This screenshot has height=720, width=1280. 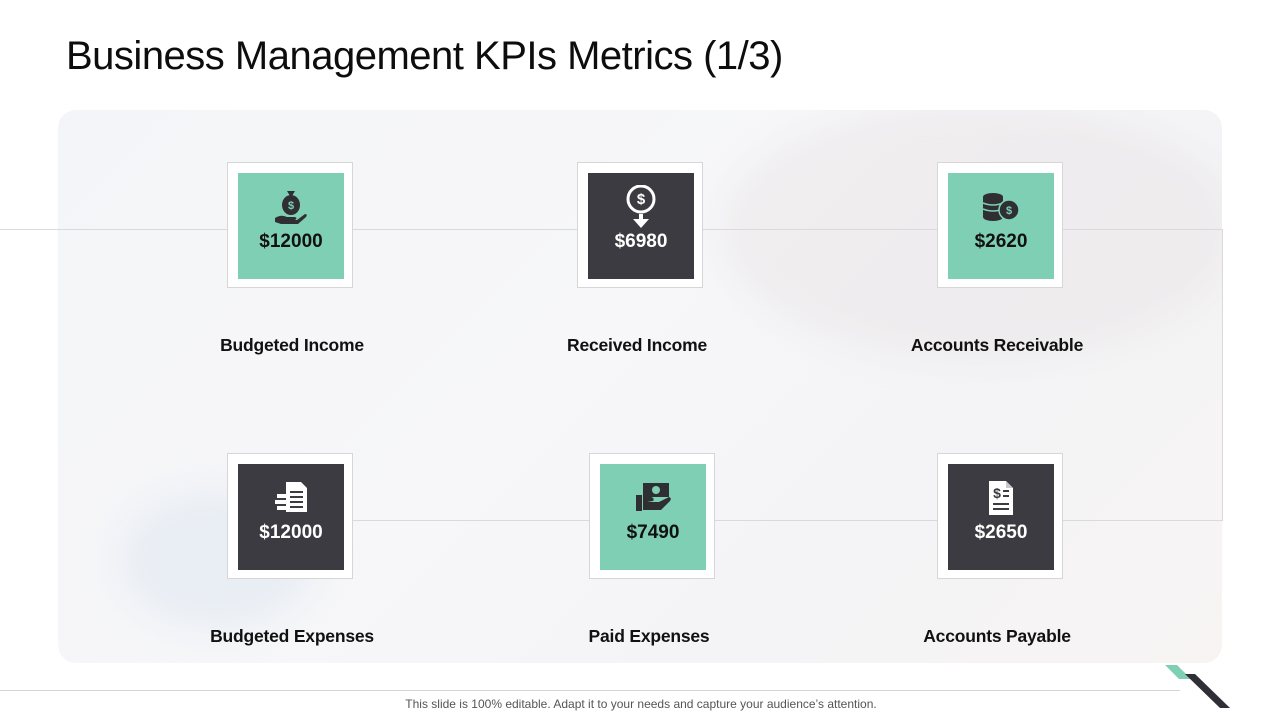 What do you see at coordinates (1178, 672) in the screenshot?
I see `corner-accent-teal` at bounding box center [1178, 672].